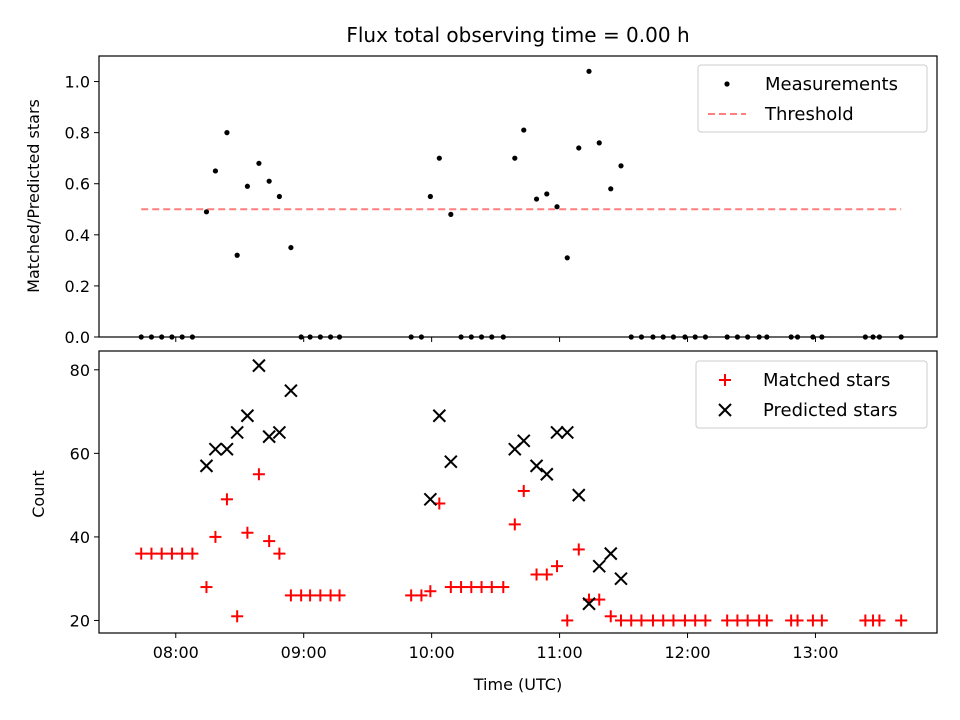 The width and height of the screenshot is (960, 720). What do you see at coordinates (80, 453) in the screenshot?
I see `bottom-ytick-label: 60` at bounding box center [80, 453].